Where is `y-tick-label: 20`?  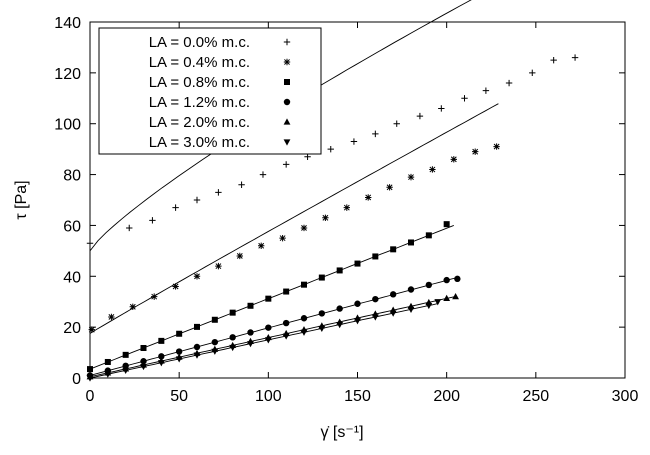
y-tick-label: 20 is located at coordinates (72, 328).